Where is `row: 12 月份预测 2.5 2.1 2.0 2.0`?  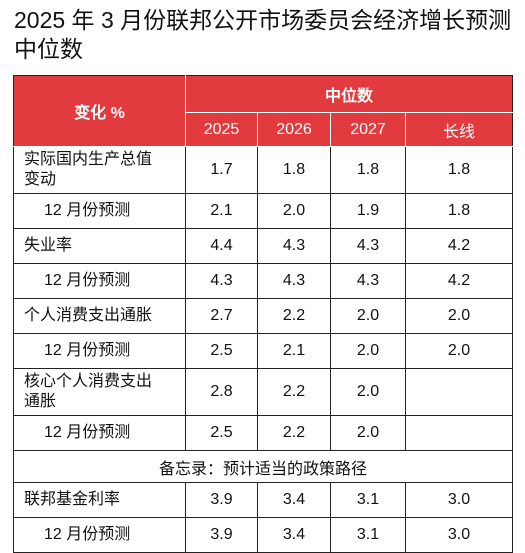
row: 12 月份预测 2.5 2.1 2.0 2.0 is located at coordinates (263, 351).